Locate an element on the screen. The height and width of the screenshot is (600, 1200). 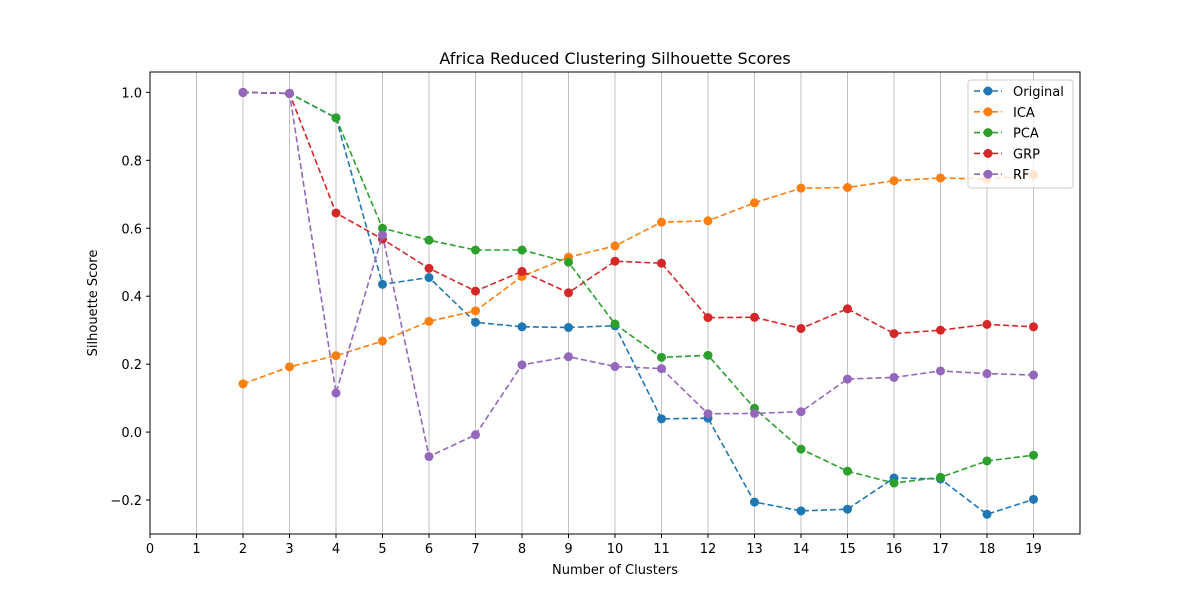
x-tick-label: 2 is located at coordinates (243, 549).